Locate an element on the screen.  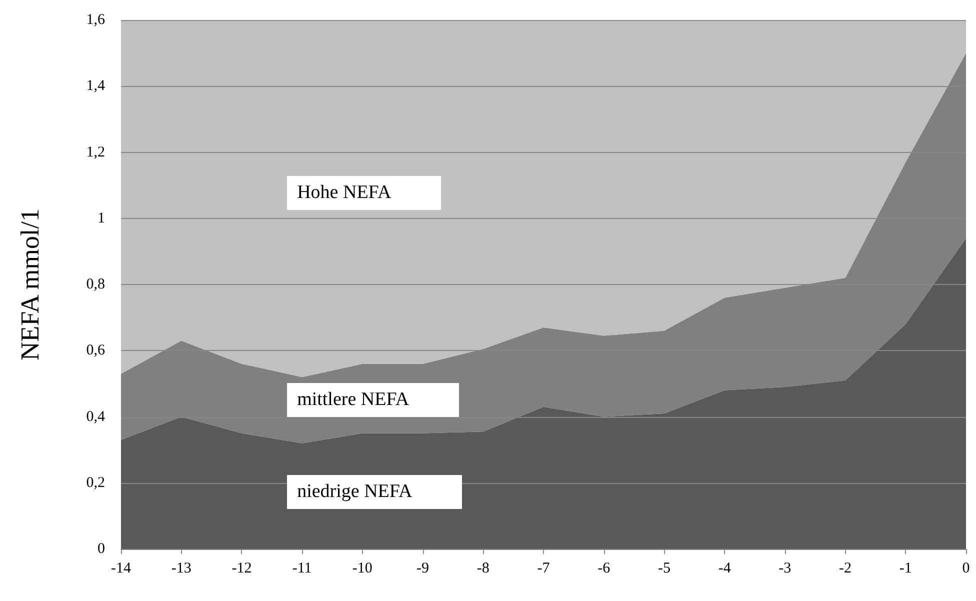
x-tick-label: -2 is located at coordinates (845, 568).